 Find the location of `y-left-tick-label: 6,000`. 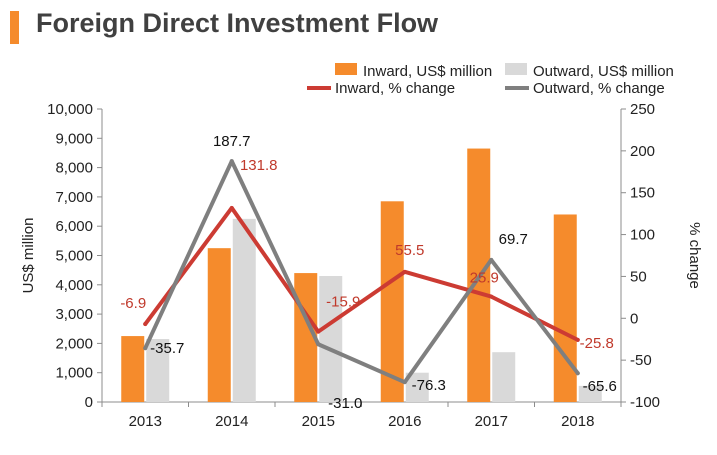

y-left-tick-label: 6,000 is located at coordinates (74, 226).